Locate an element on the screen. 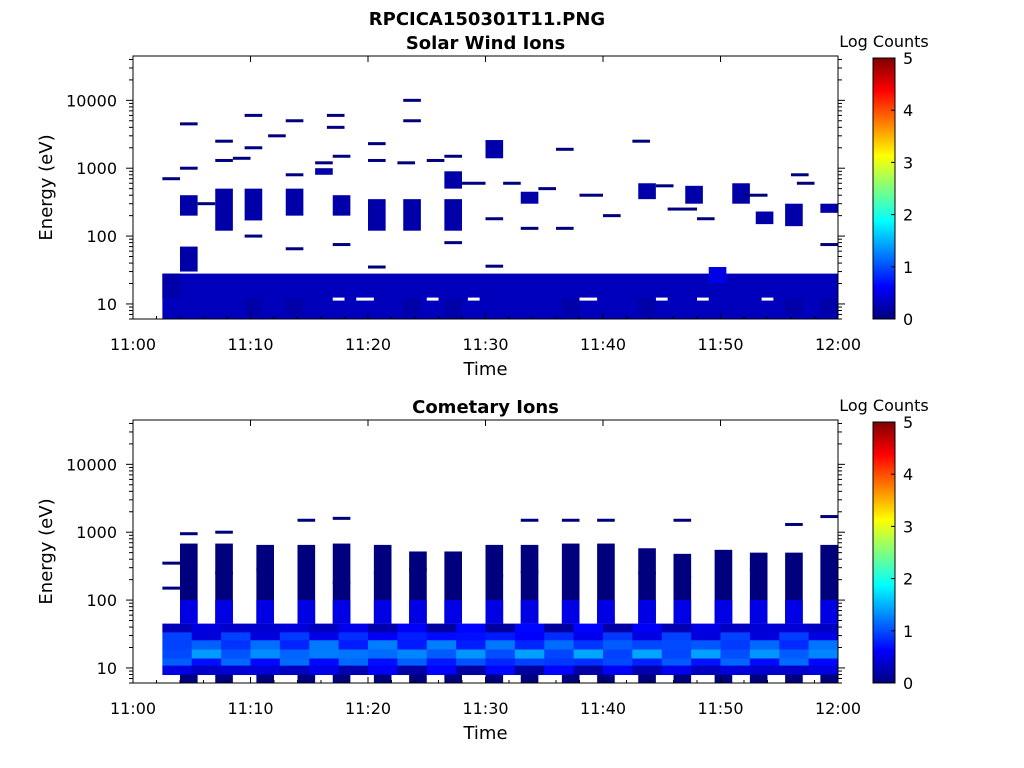  colorbar-tick-label: 5 is located at coordinates (908, 58).